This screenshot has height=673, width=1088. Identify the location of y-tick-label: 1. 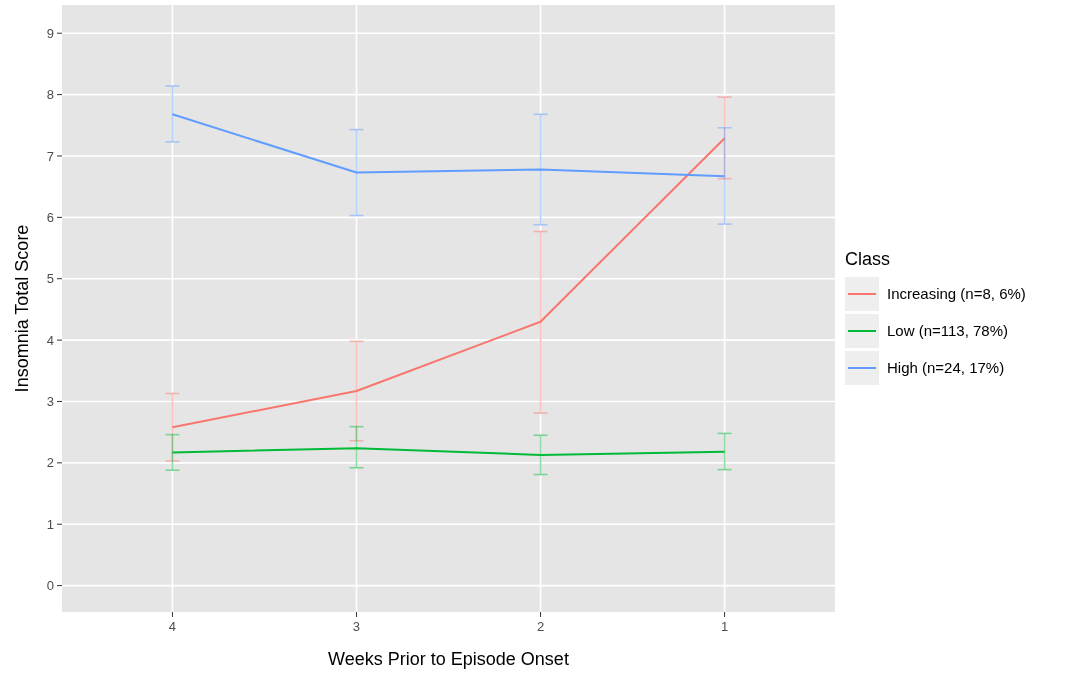
(50, 524).